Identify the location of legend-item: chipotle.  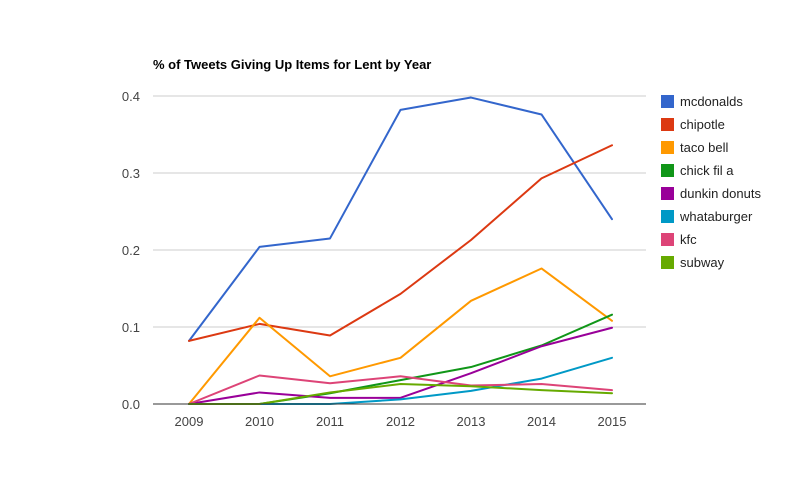
(693, 124).